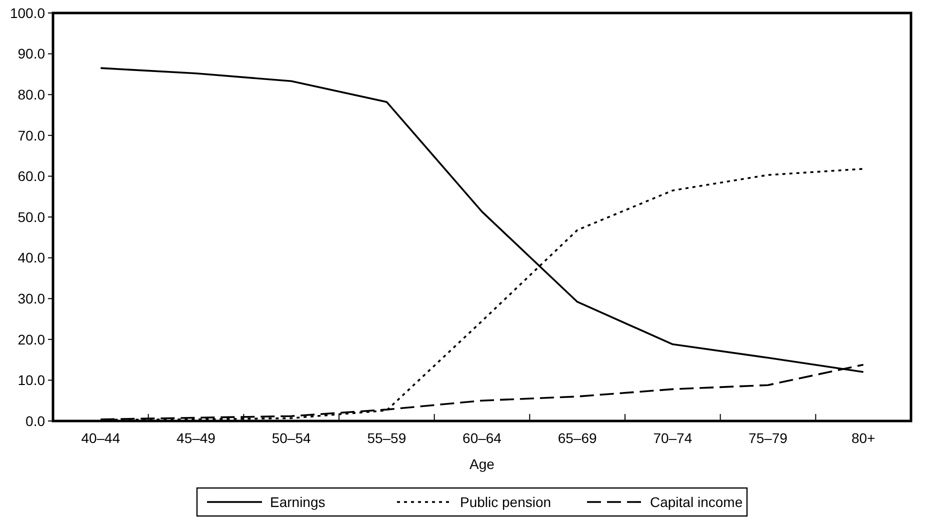 Image resolution: width=928 pixels, height=521 pixels. What do you see at coordinates (32, 54) in the screenshot?
I see `y-tick-label: 90.0` at bounding box center [32, 54].